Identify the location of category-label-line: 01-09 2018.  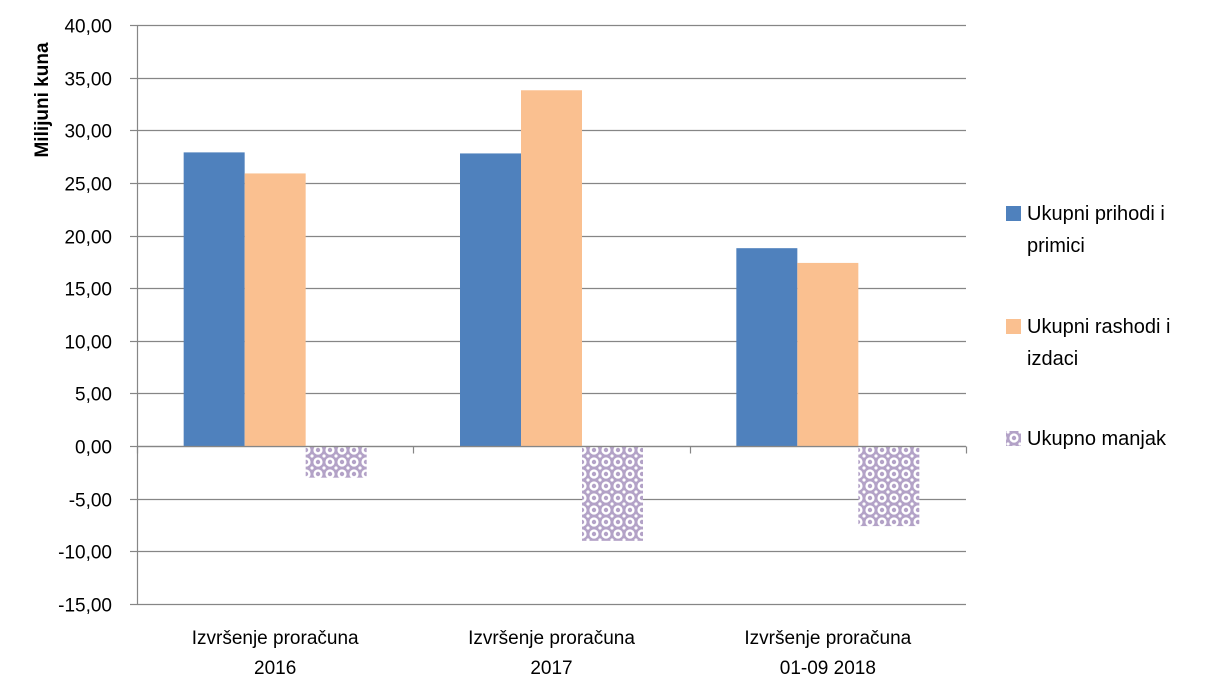
(828, 668).